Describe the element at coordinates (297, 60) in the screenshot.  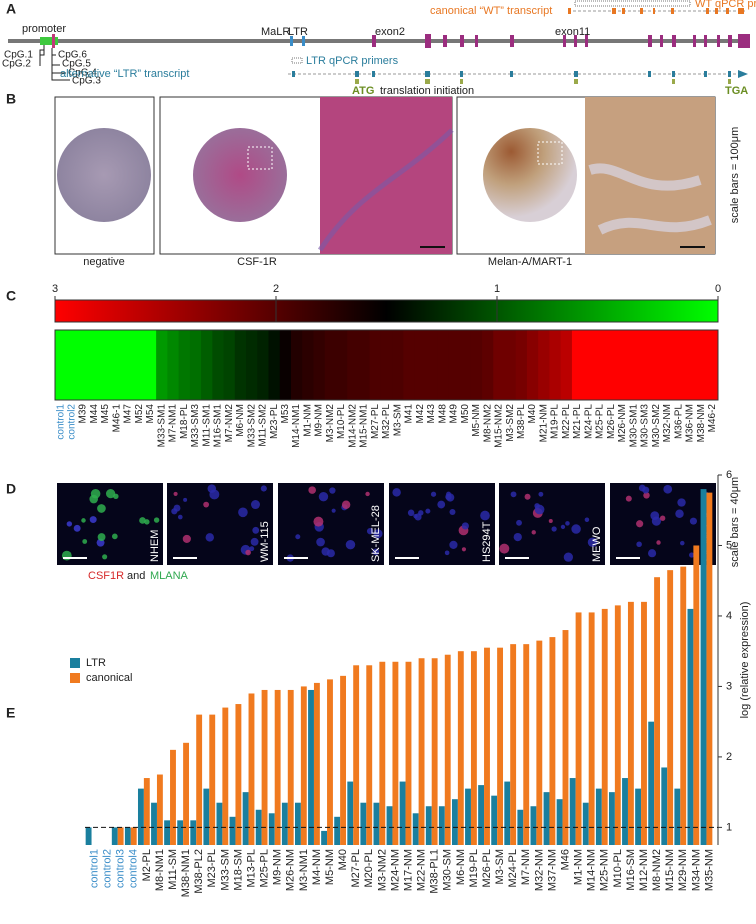
I see `primer-box` at that location.